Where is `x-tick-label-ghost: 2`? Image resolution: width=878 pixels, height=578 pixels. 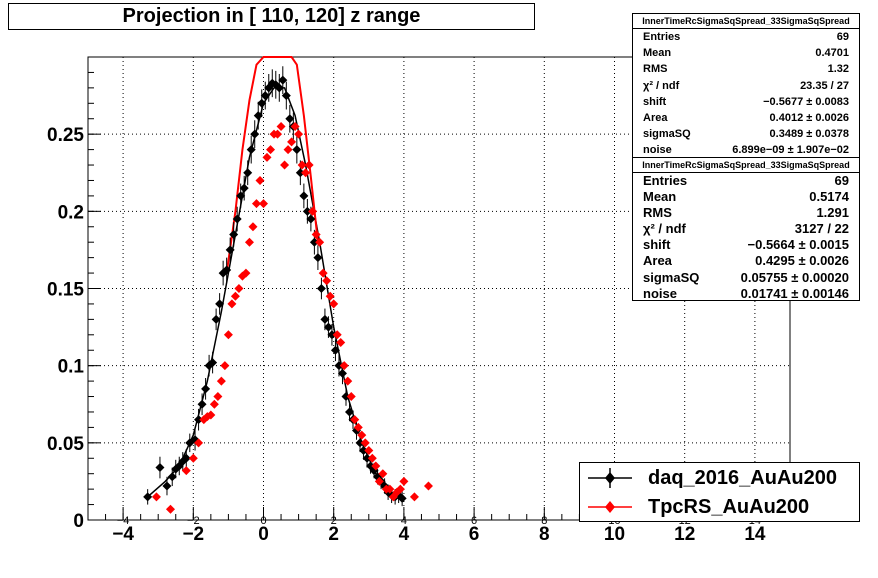
x-tick-label-ghost: 2 is located at coordinates (334, 521).